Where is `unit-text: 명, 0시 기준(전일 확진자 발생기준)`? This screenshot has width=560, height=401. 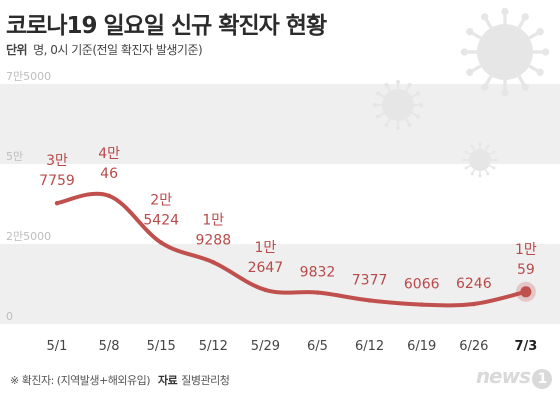 unit-text: 명, 0시 기준(전일 확진자 발생기준) is located at coordinates (118, 50).